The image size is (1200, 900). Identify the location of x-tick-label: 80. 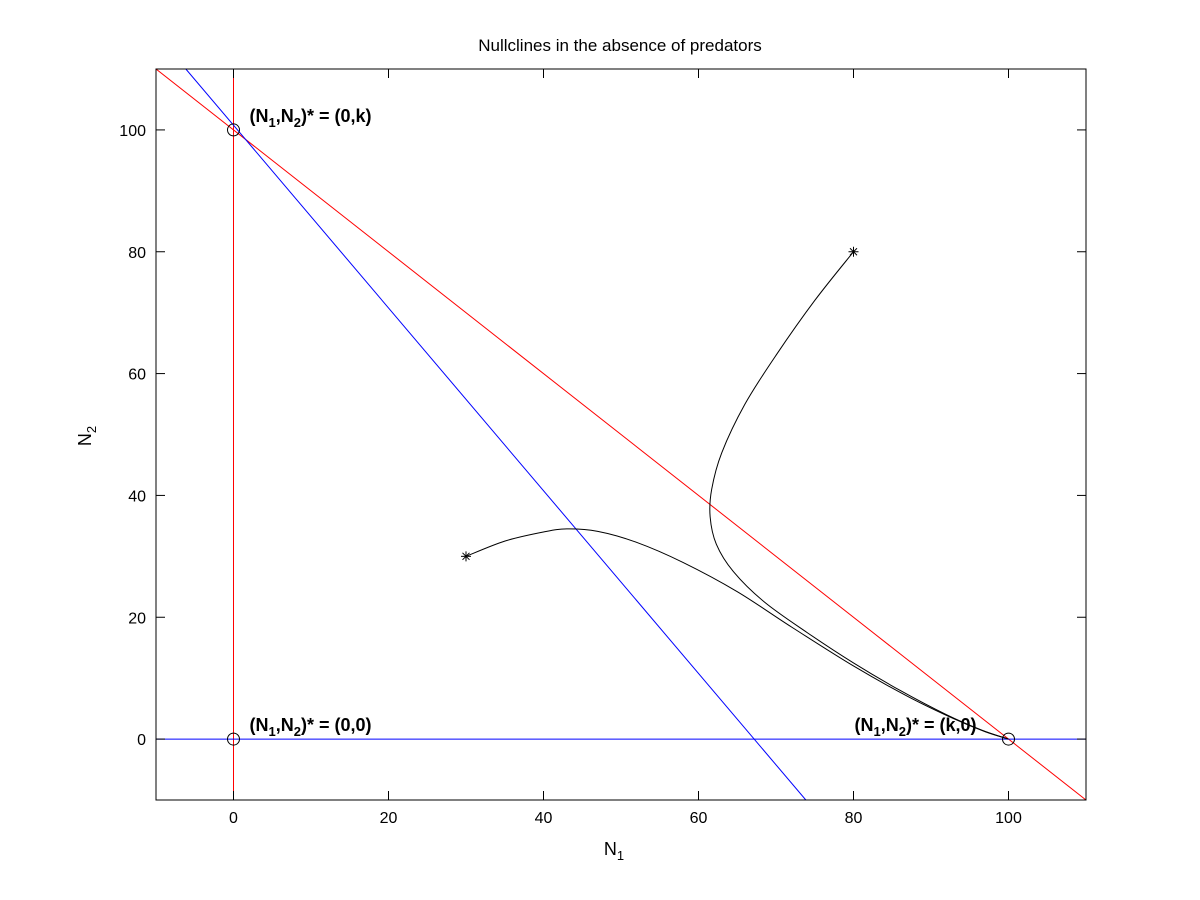
(854, 818).